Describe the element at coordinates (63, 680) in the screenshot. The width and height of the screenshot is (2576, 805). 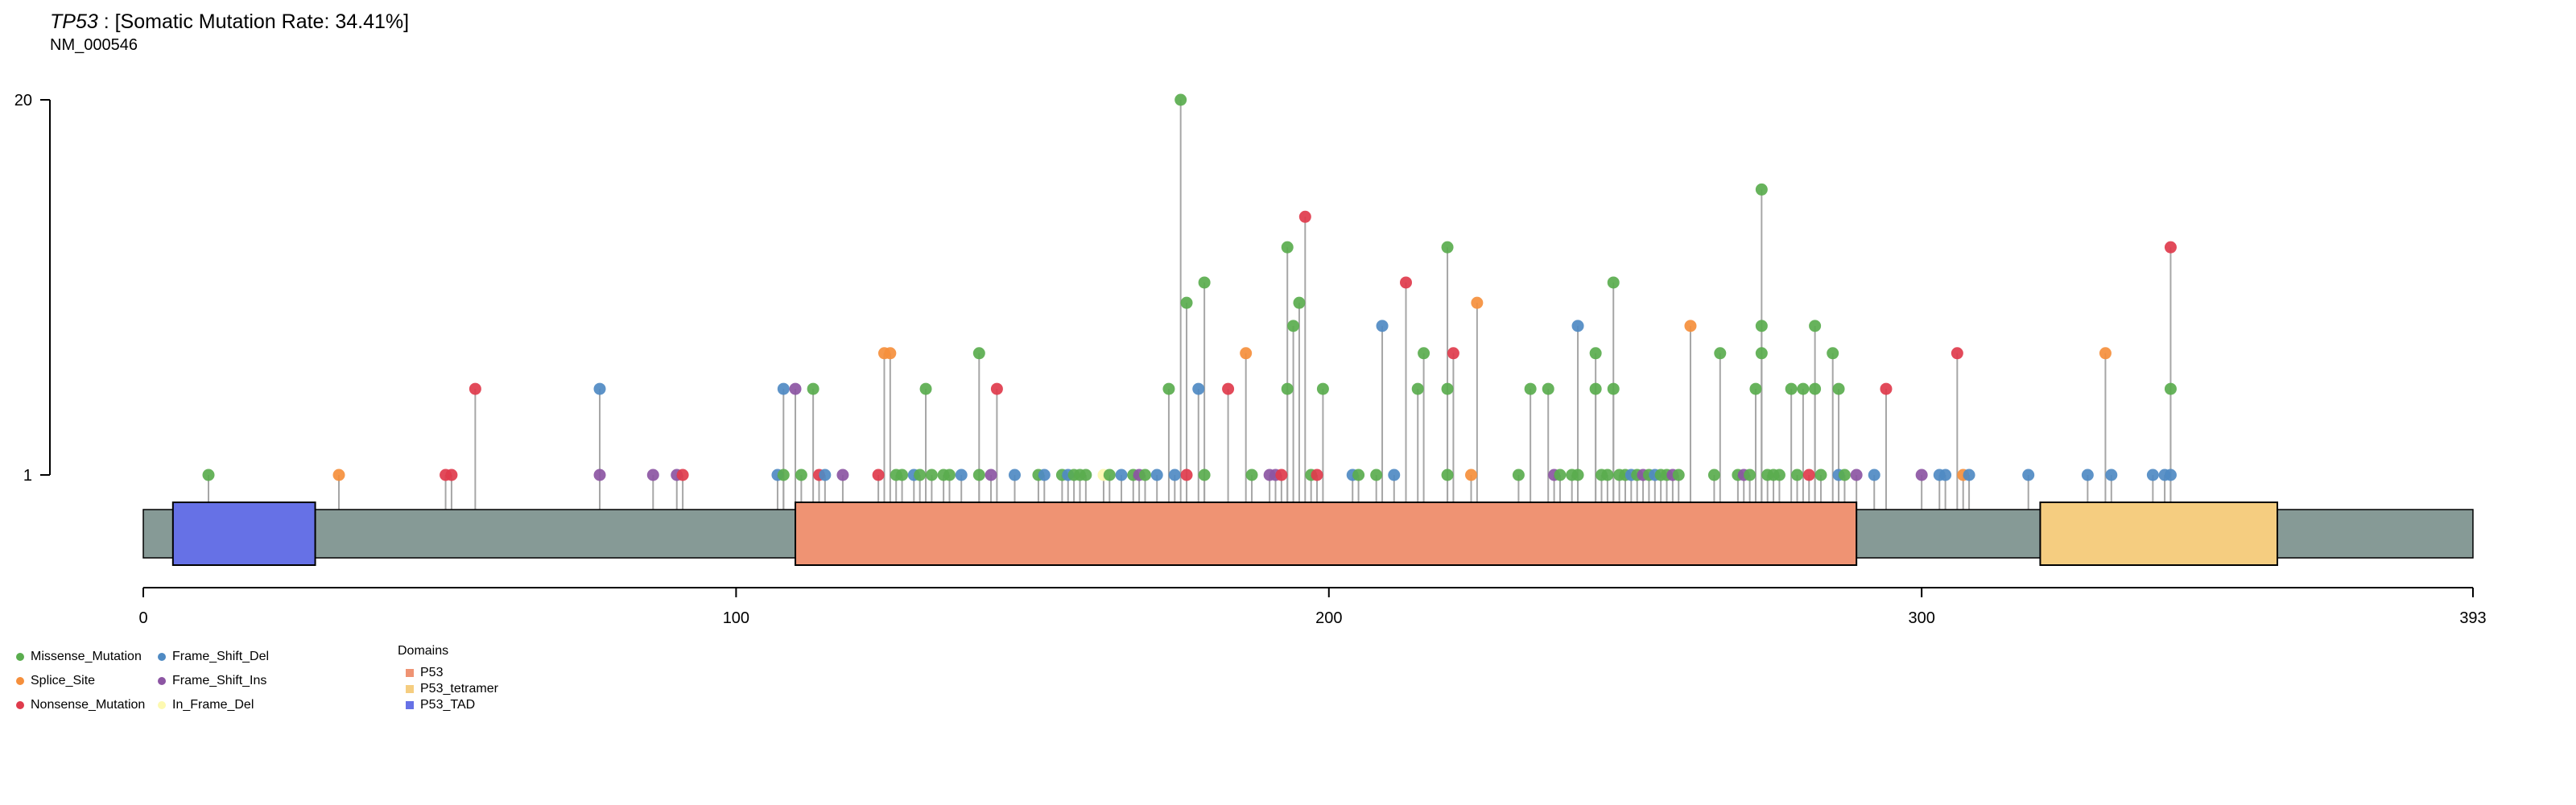
I see `legend-label: Splice_Site` at that location.